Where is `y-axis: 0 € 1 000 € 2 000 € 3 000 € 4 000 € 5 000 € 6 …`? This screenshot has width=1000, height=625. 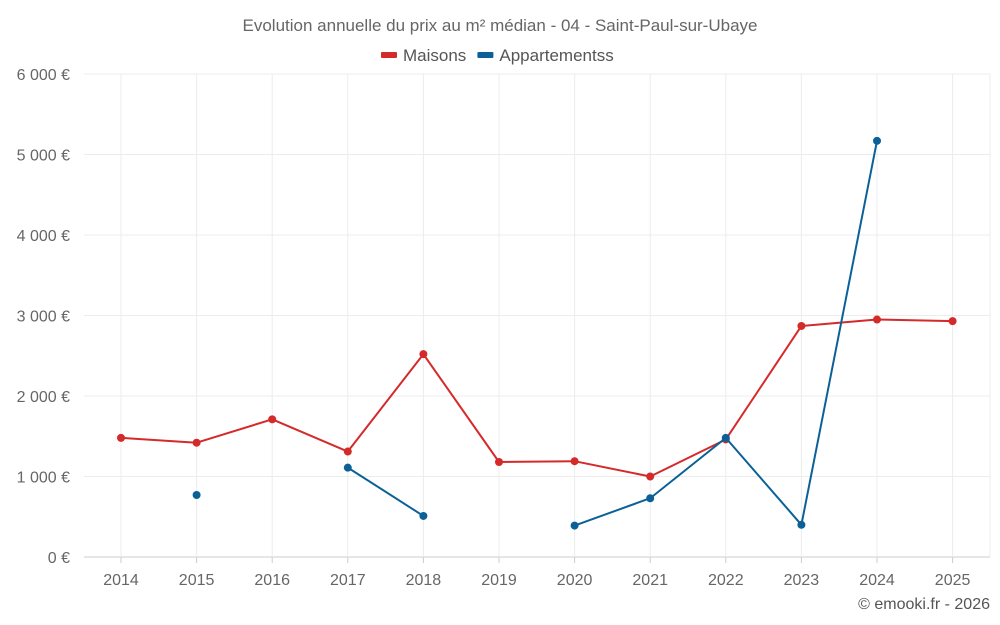
y-axis: 0 € 1 000 € 2 000 € 3 000 € 4 000 € 5 000 € 6 … is located at coordinates (43, 317).